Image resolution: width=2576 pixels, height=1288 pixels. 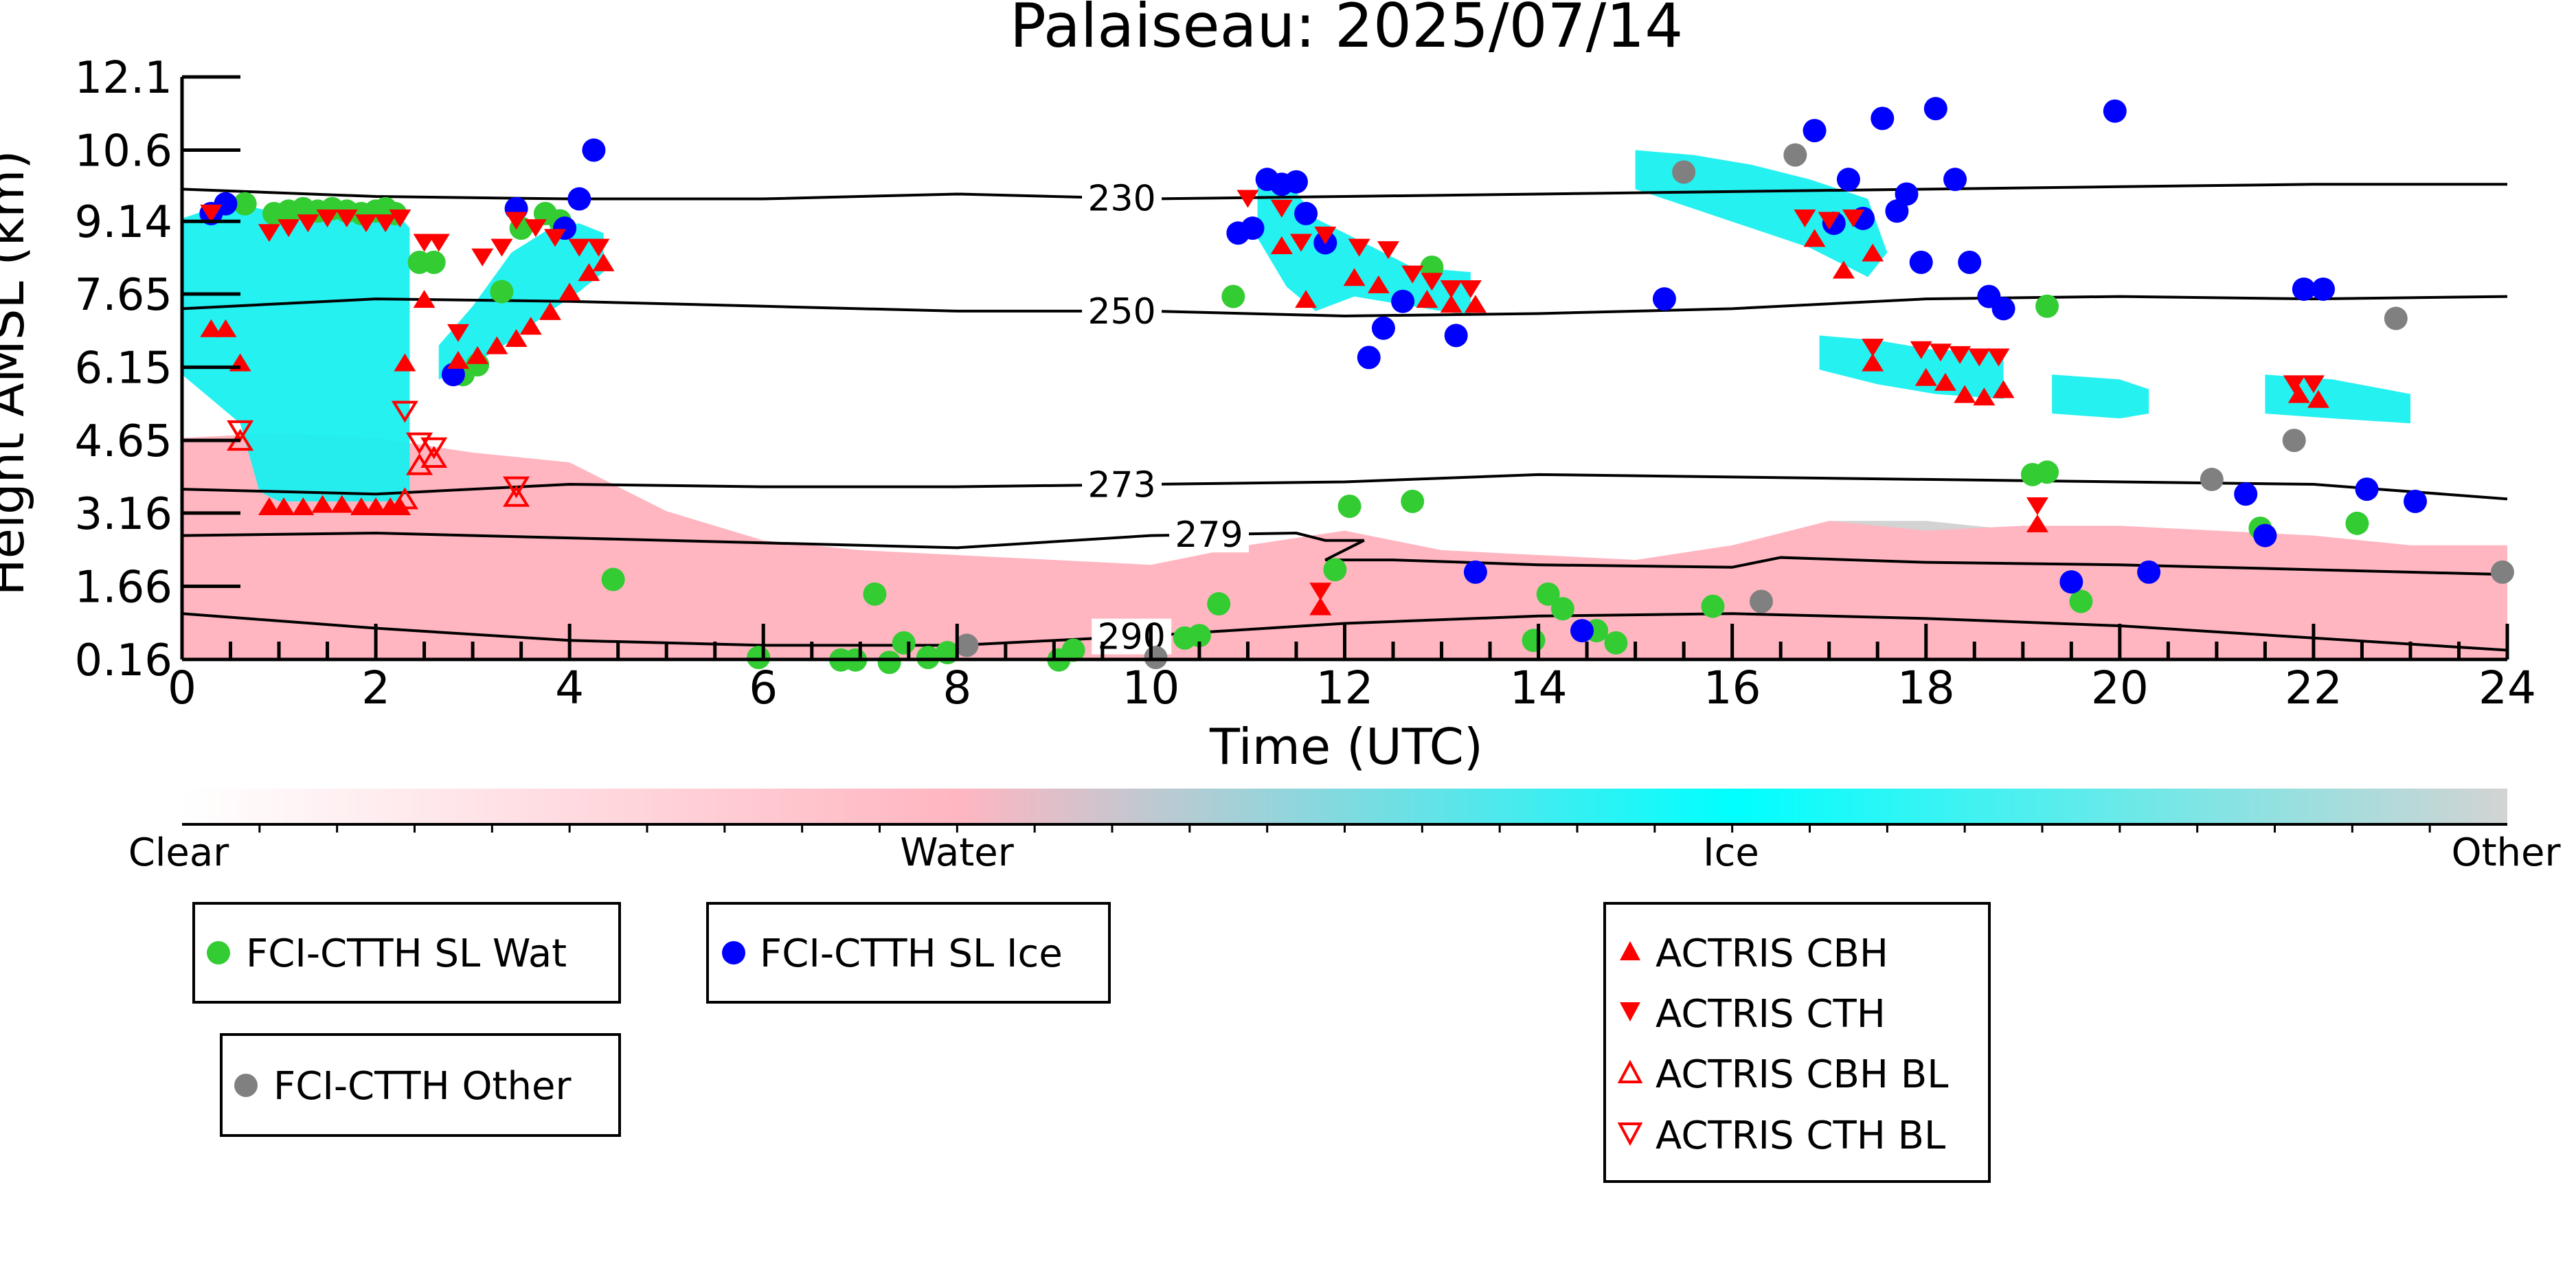 What do you see at coordinates (569, 688) in the screenshot?
I see `x-tick-label: 4` at bounding box center [569, 688].